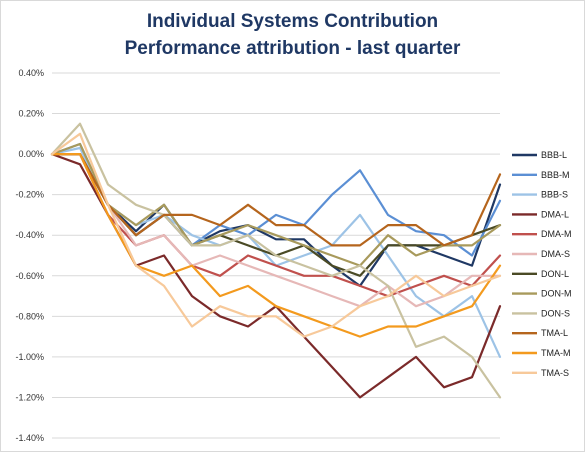 The width and height of the screenshot is (585, 452). I want to click on chart-title: Individual Systems Contribution, so click(292, 21).